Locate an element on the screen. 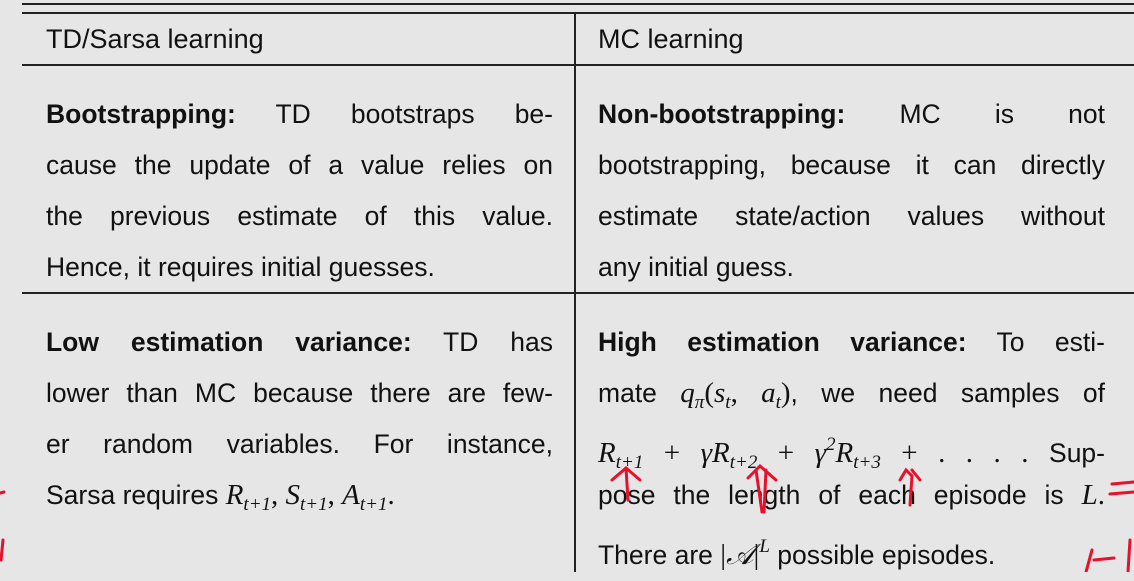 The width and height of the screenshot is (1134, 581). math-base: q is located at coordinates (687, 393).